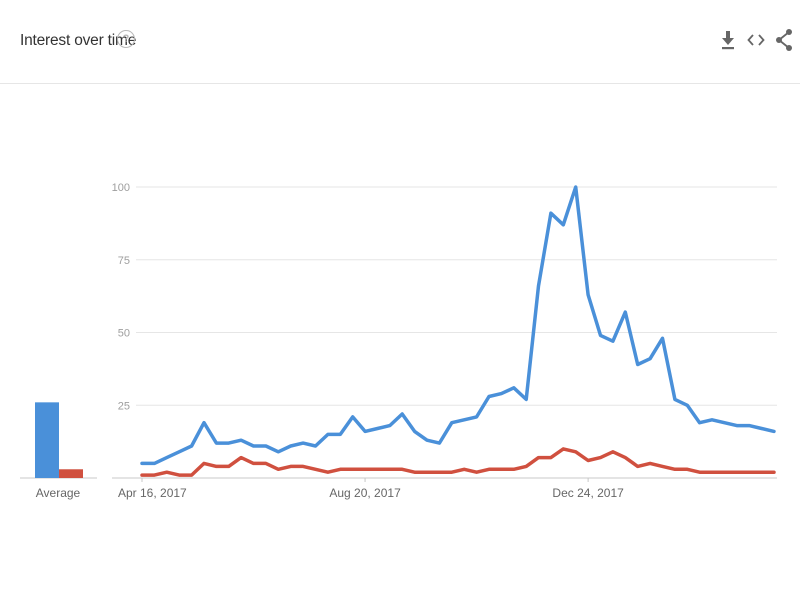 This screenshot has width=800, height=604. I want to click on question-mark-icon: ?, so click(126, 39).